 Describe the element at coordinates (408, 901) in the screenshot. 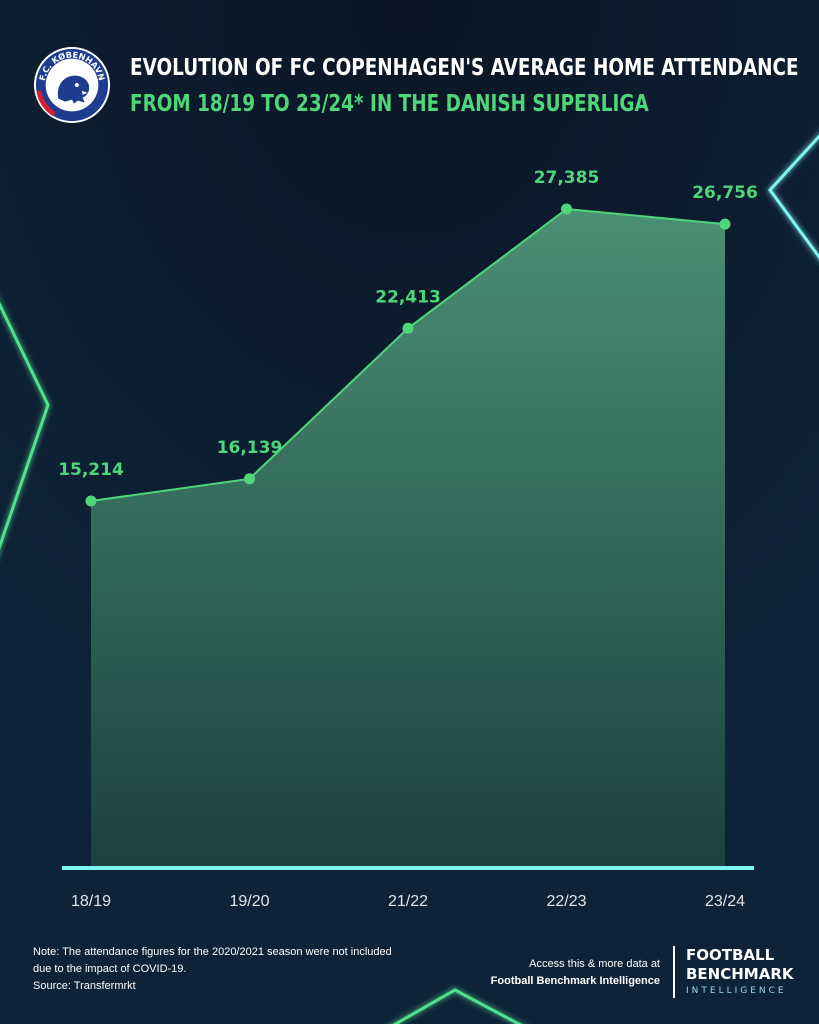

I see `x-tick-label: 21/22` at that location.